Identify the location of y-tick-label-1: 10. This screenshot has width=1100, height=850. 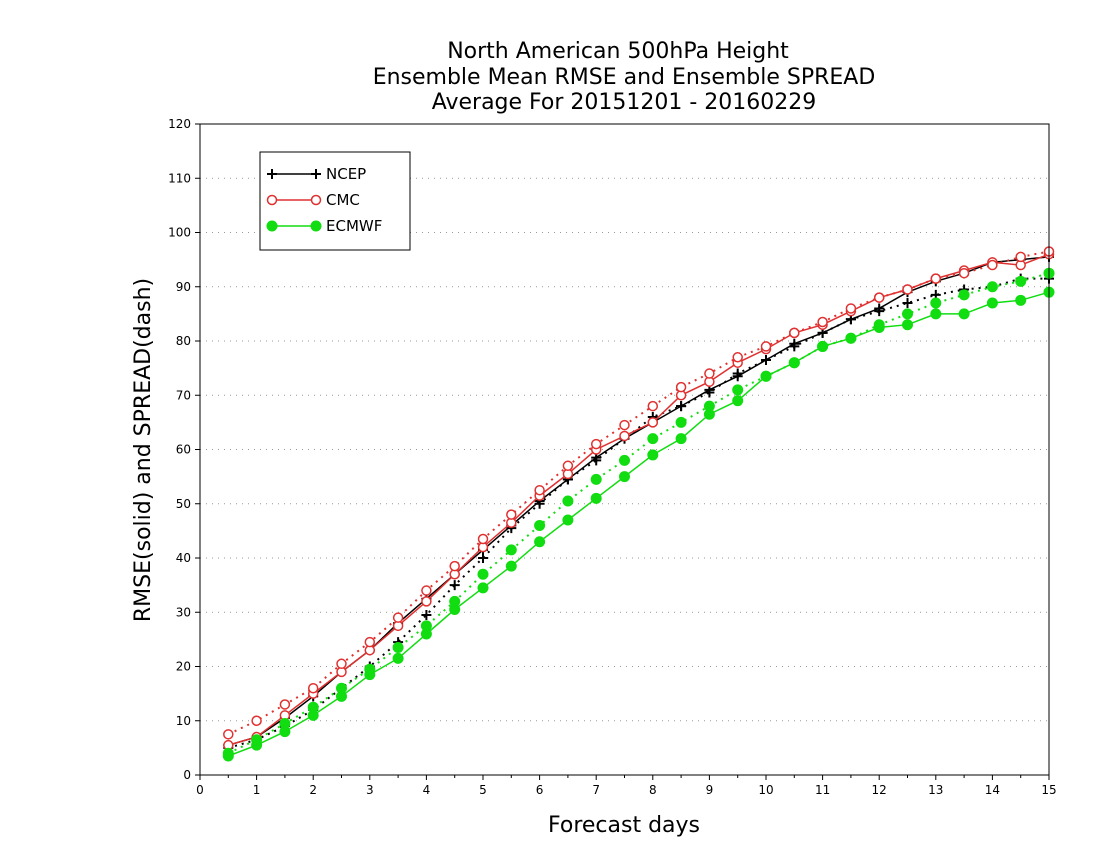
(183, 721).